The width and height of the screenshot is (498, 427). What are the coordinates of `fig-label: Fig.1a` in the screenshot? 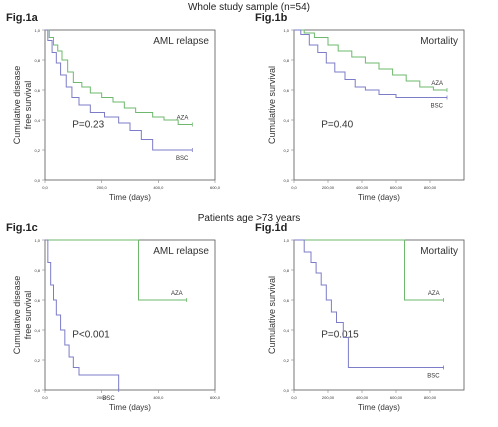 It's located at (22, 18).